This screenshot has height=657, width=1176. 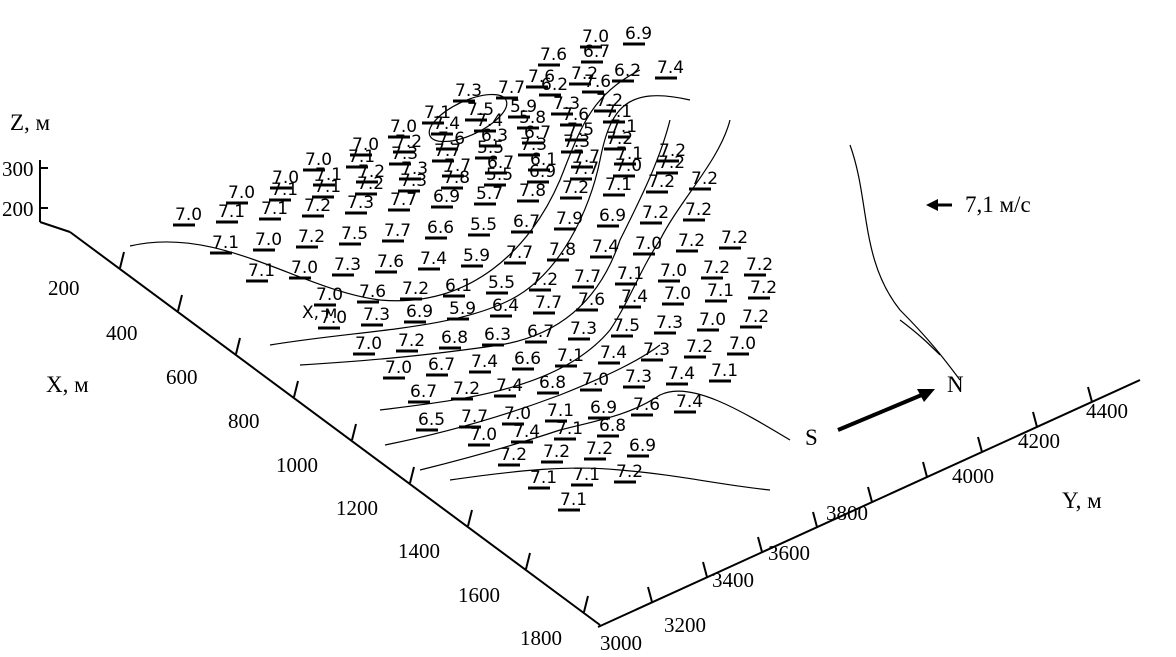 I want to click on wind-speed-value: 6.3, so click(x=494, y=136).